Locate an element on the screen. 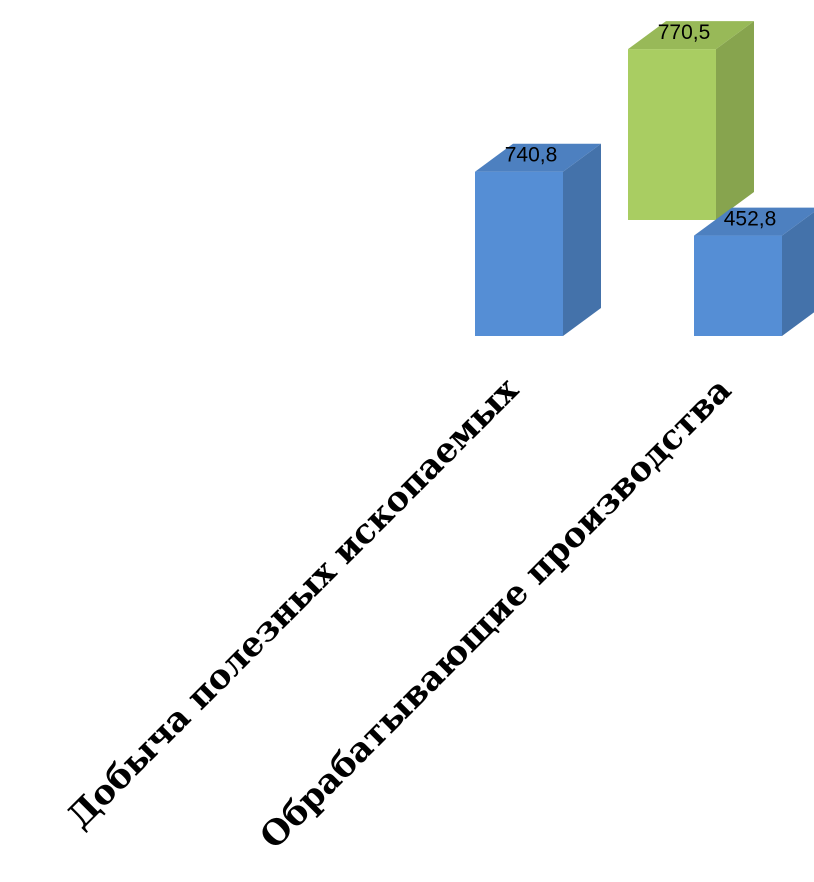  bars is located at coordinates (644, 178).